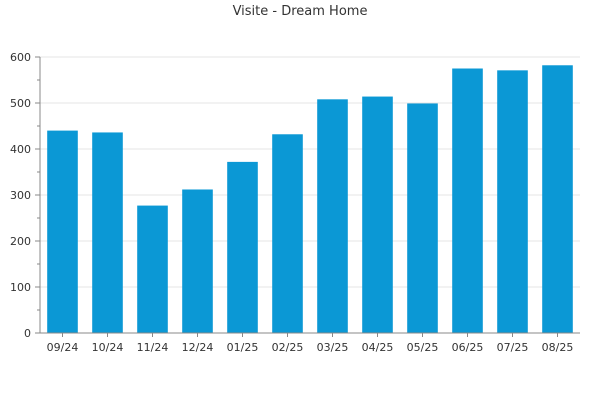 This screenshot has width=600, height=400. I want to click on x-tick-label: 02/25, so click(288, 347).